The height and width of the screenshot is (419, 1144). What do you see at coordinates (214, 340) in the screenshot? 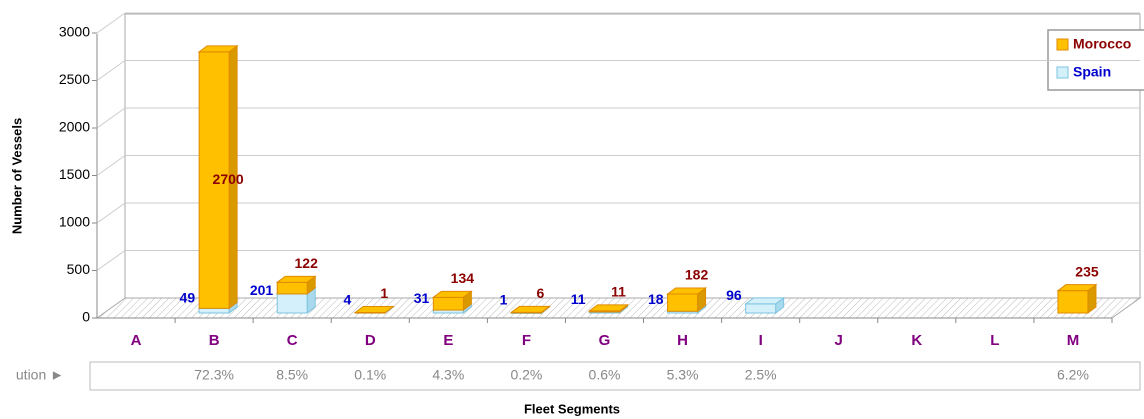
I see `x-tick-label: B` at bounding box center [214, 340].